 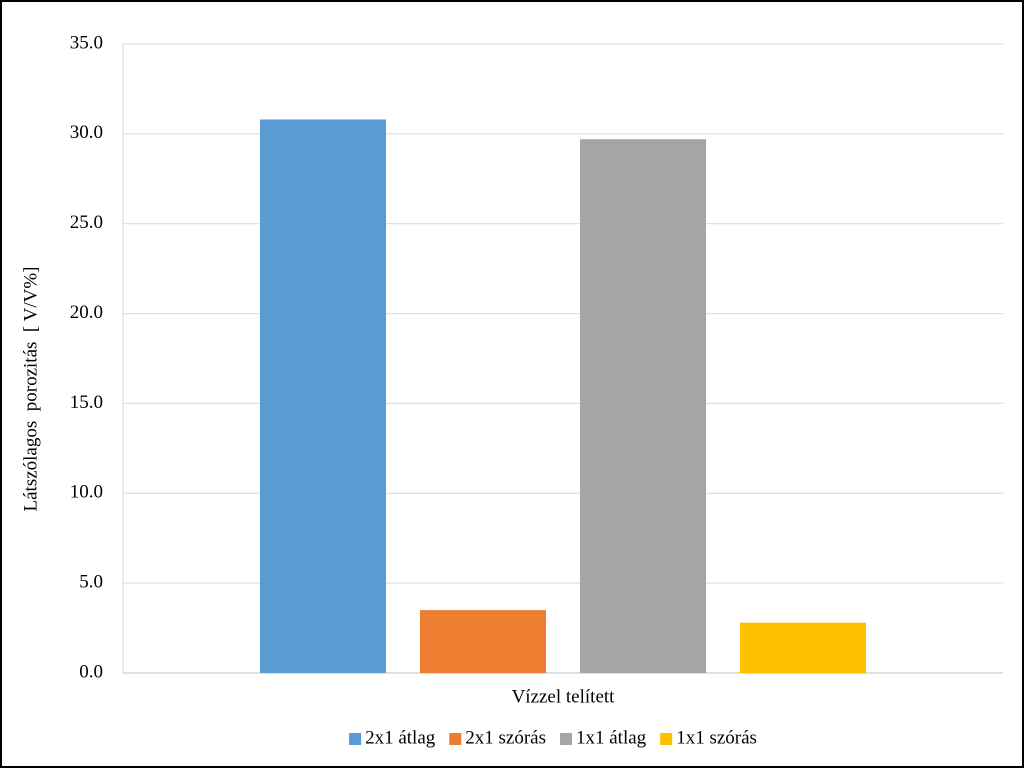 I want to click on y-tick-label: 5.0, so click(x=91, y=582).